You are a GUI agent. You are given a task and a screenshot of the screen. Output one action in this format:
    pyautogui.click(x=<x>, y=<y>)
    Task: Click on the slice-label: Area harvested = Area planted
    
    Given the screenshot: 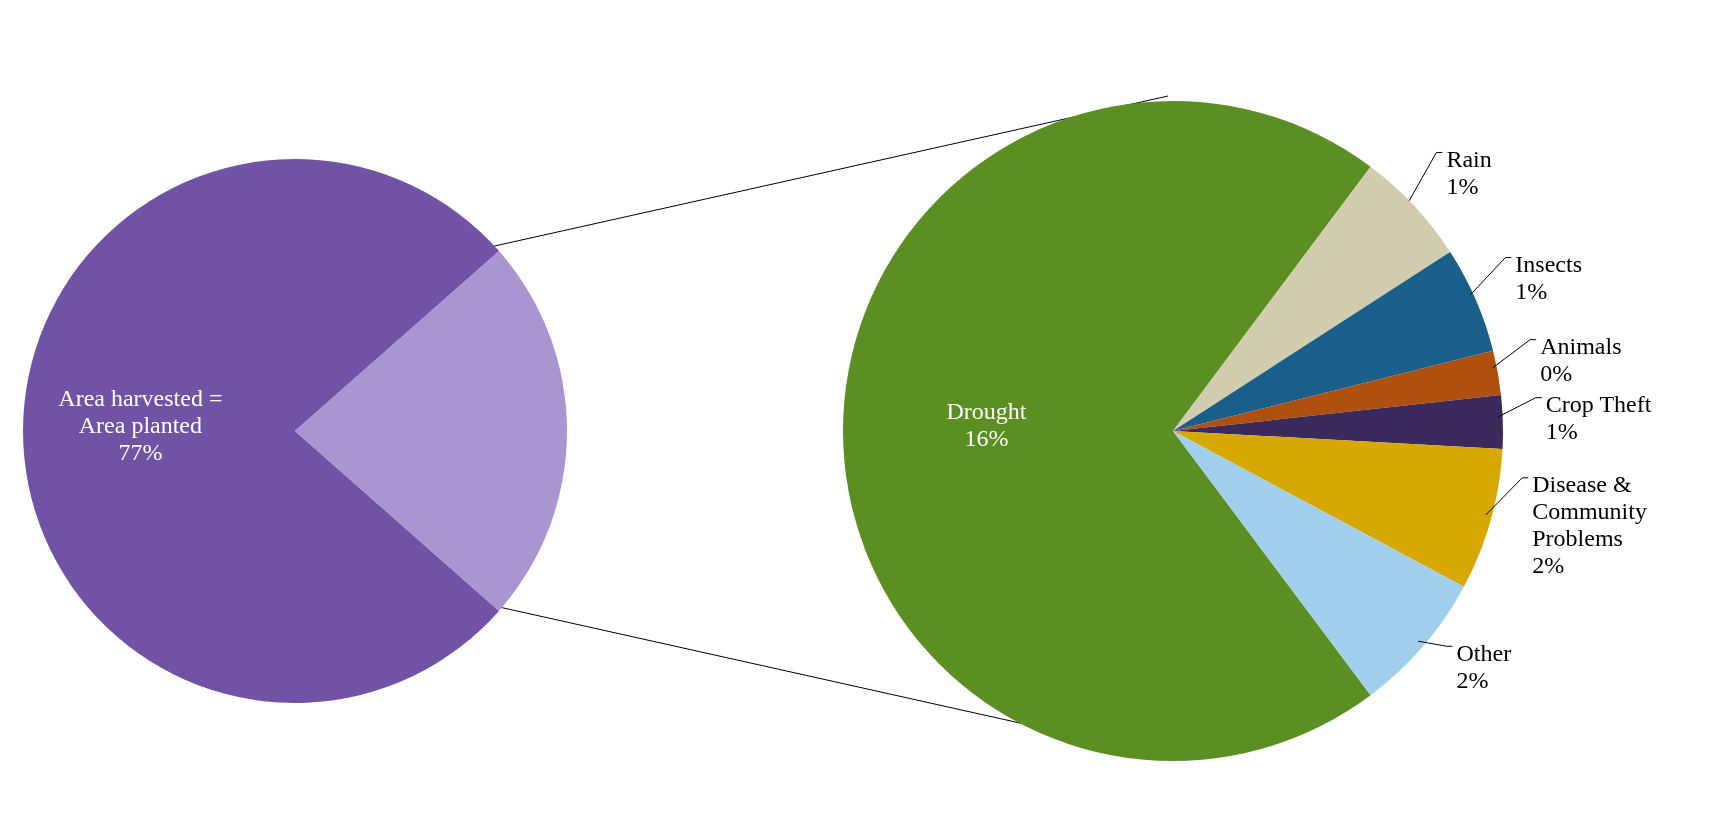 What is the action you would take?
    pyautogui.click(x=140, y=411)
    